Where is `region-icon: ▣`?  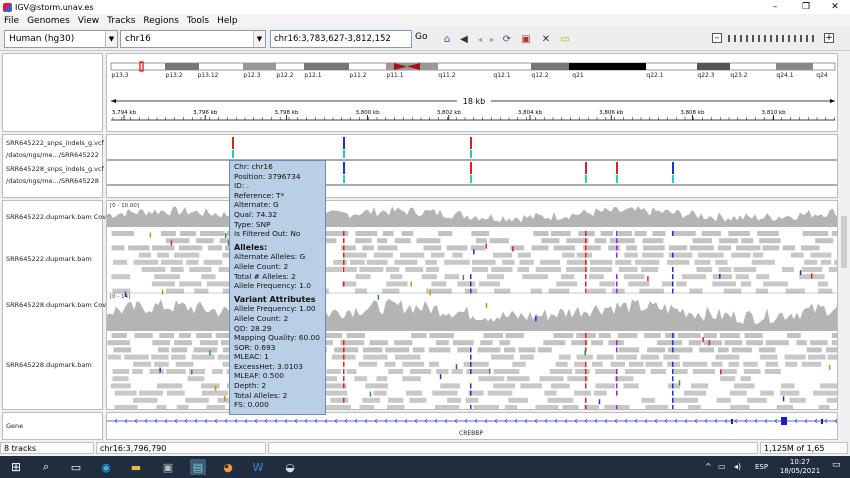 region-icon: ▣ is located at coordinates (526, 39).